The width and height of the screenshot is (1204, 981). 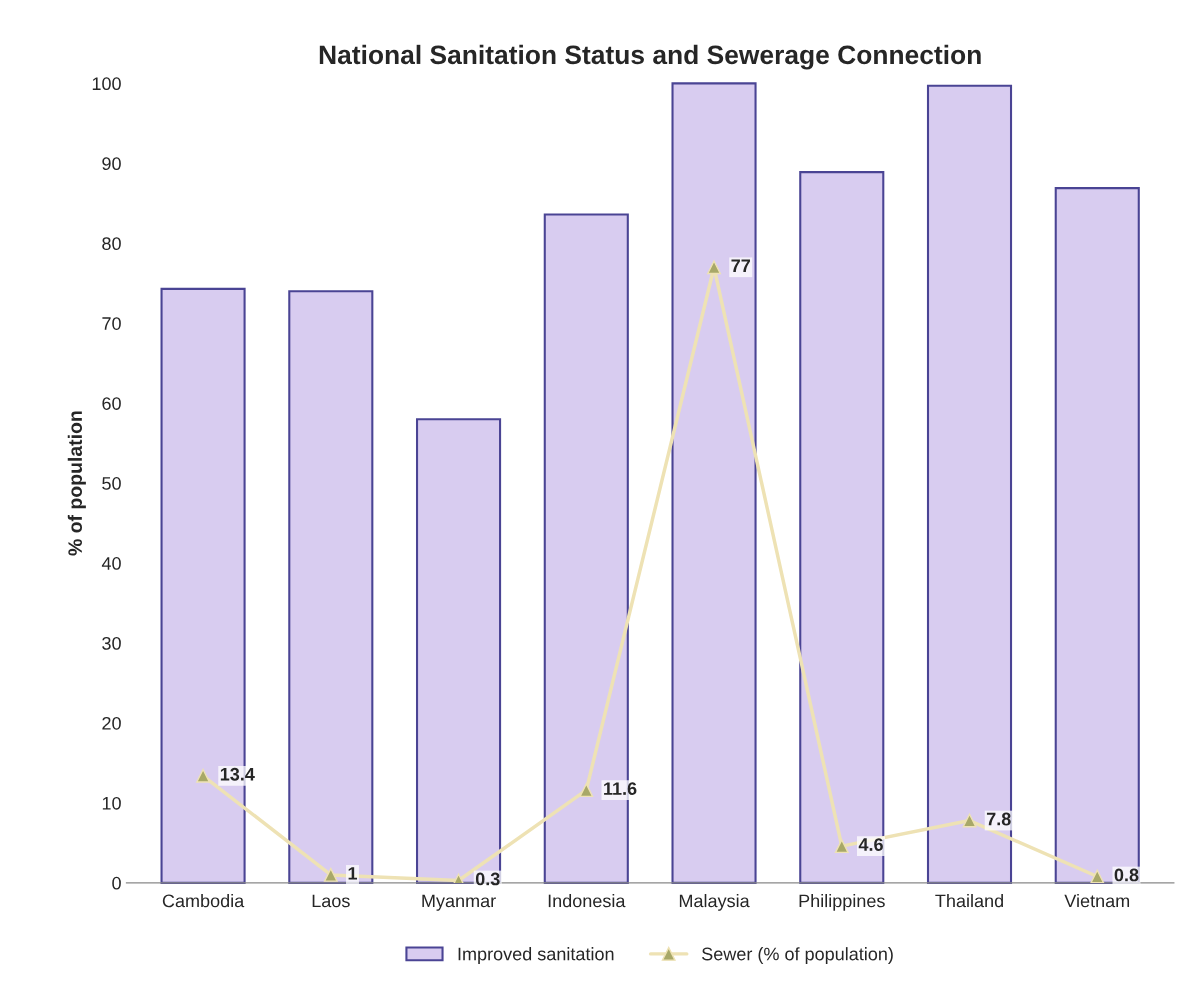 What do you see at coordinates (111, 483) in the screenshot?
I see `y-tick-label: 50` at bounding box center [111, 483].